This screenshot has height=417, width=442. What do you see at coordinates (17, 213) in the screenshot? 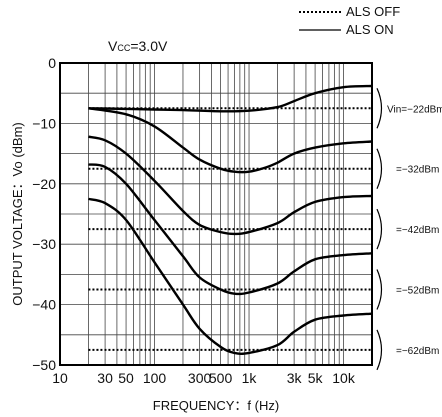
I see `y-axis-title: OUTPUT VOLTAGE：Vo (dBm)` at bounding box center [17, 213].